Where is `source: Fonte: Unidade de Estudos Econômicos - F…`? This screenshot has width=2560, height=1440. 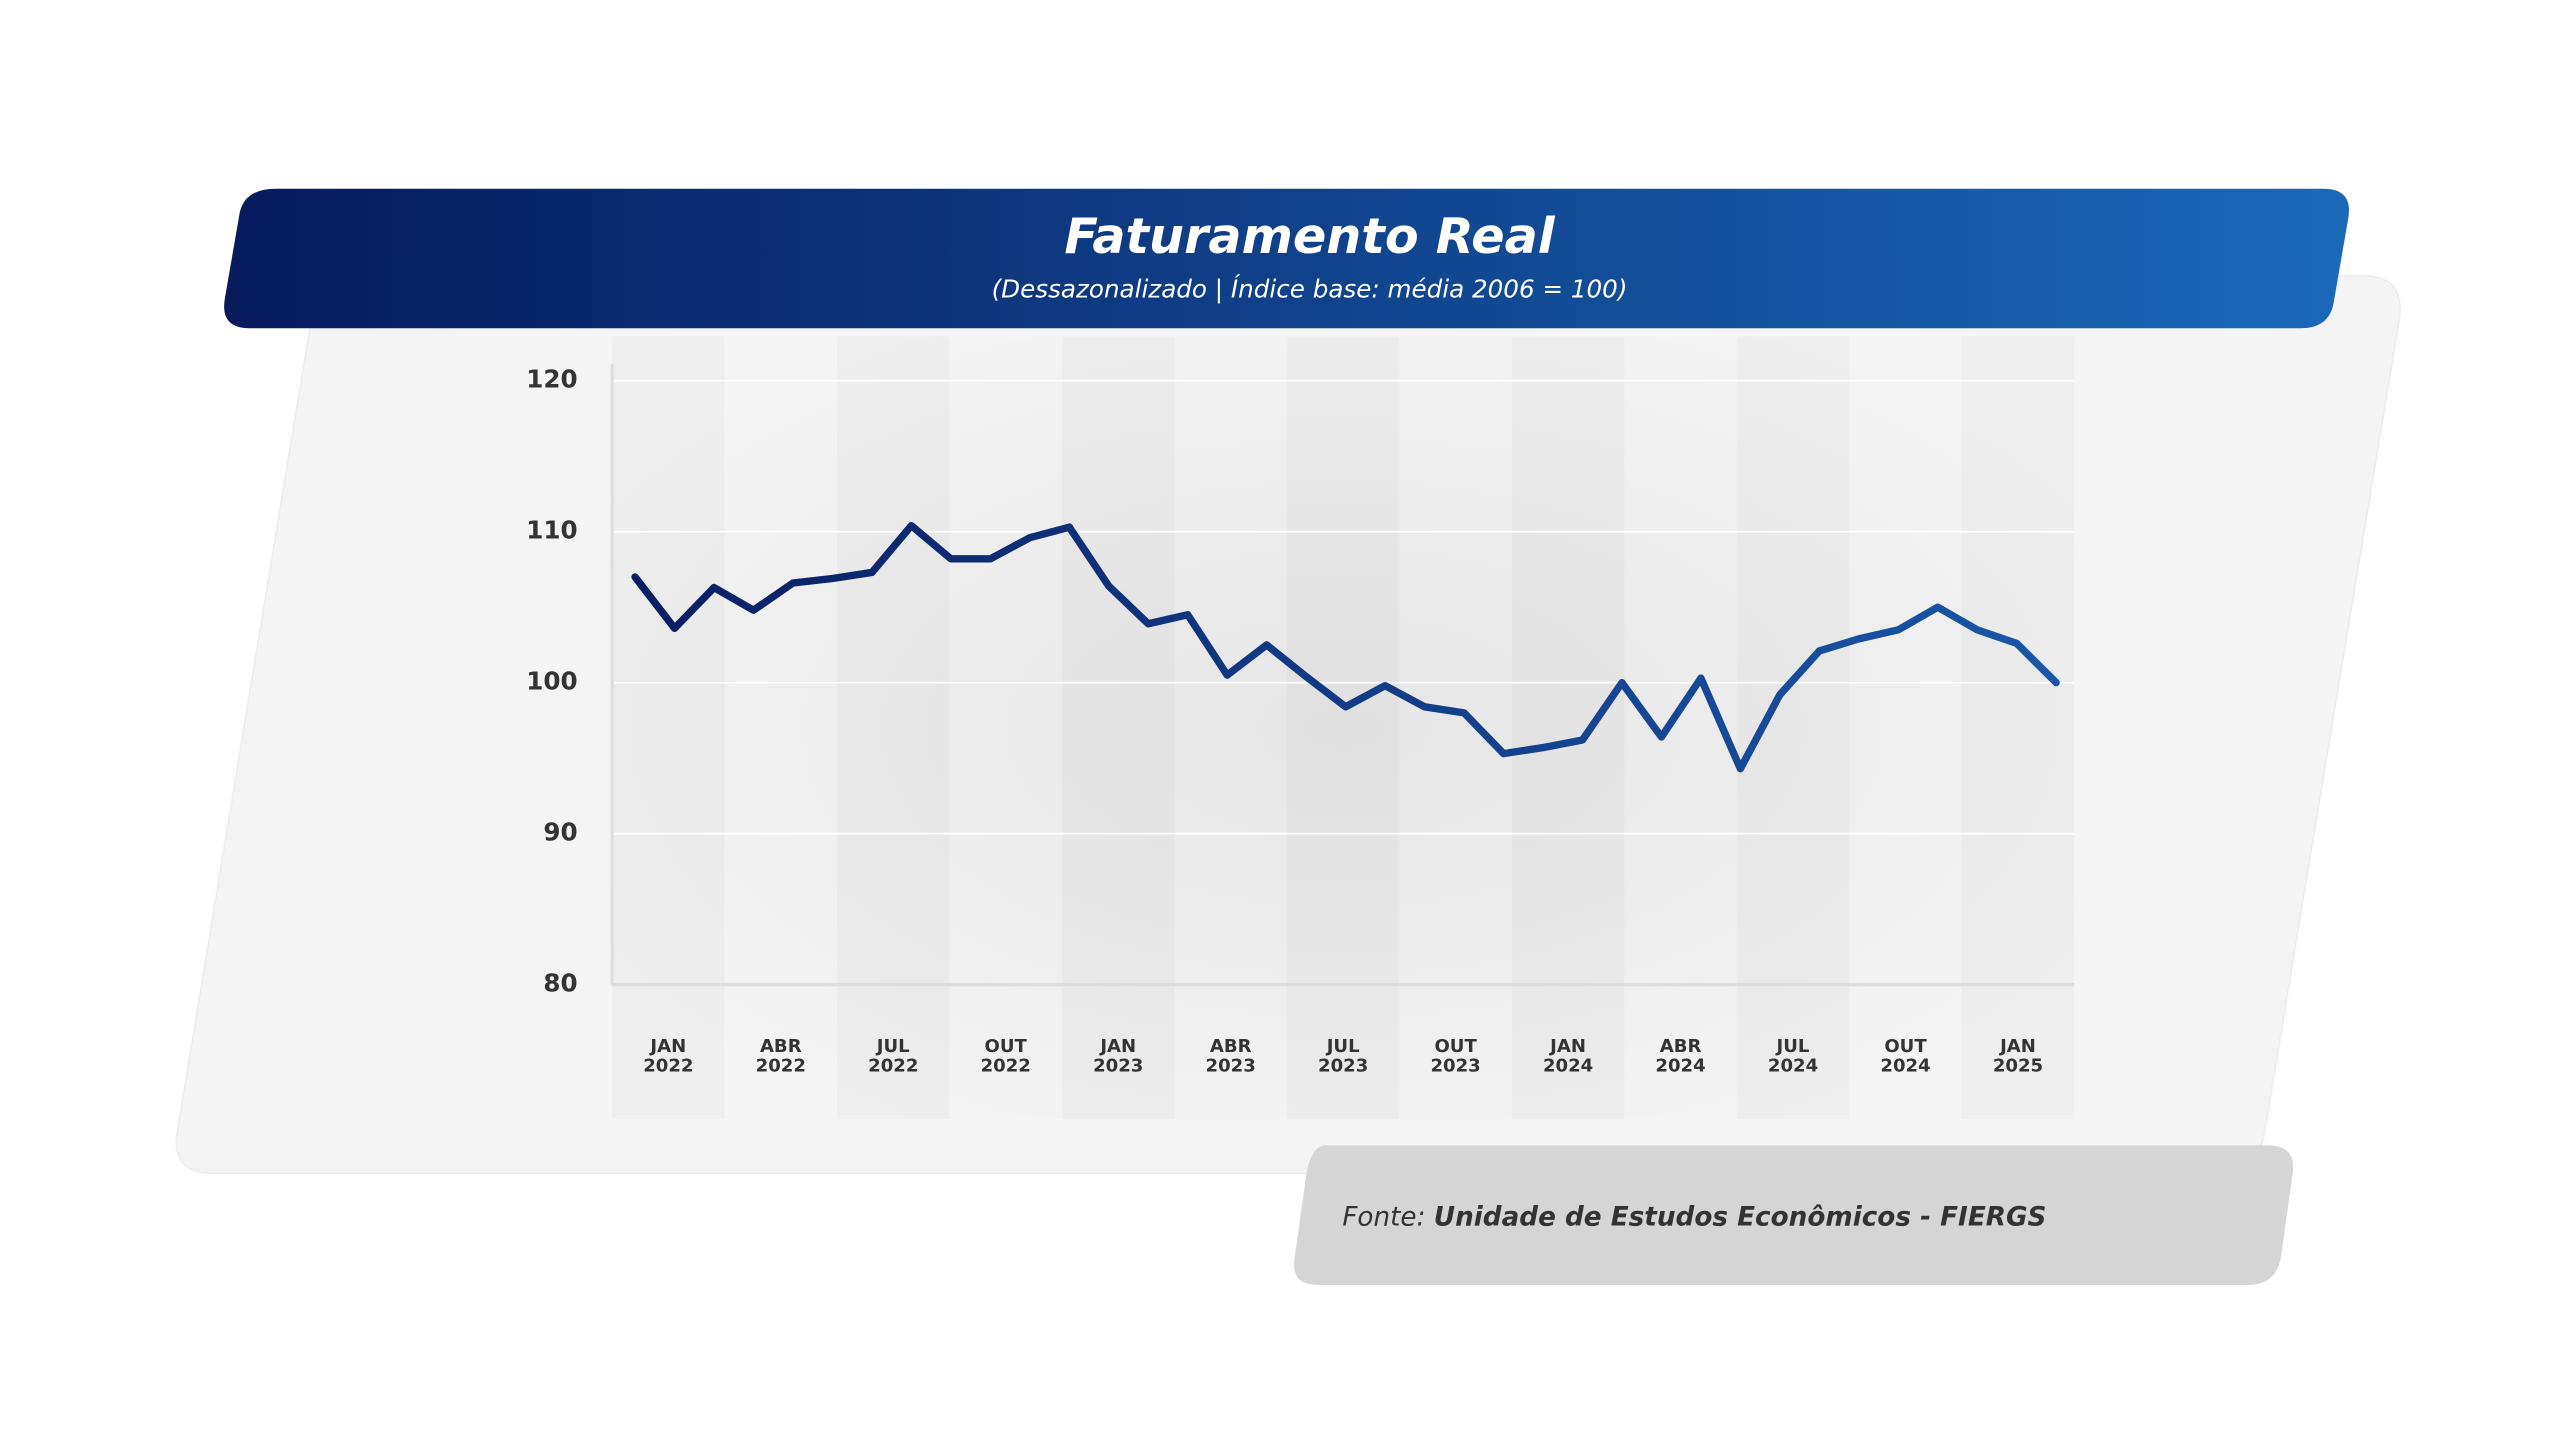
source: Fonte: Unidade de Estudos Econômicos - F… is located at coordinates (1694, 1217).